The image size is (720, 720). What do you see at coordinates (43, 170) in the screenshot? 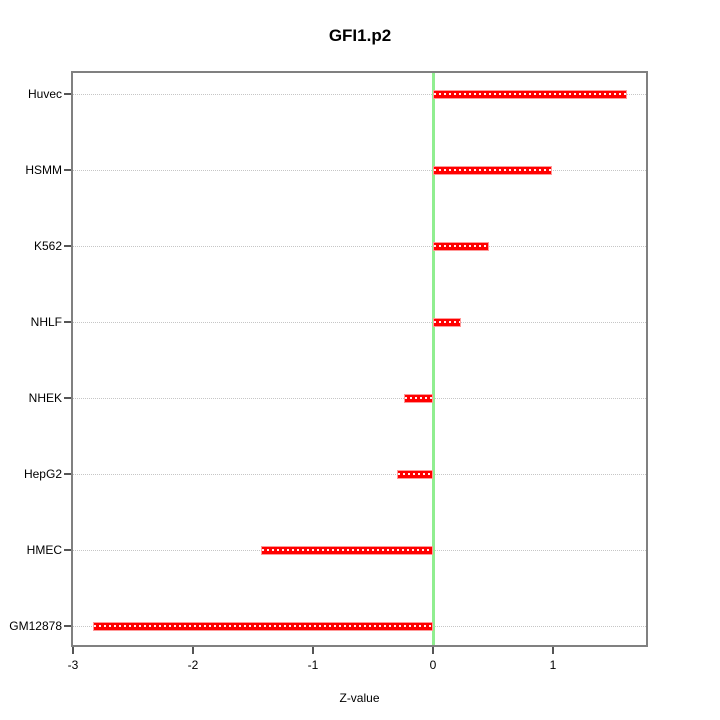
I see `y-axis-label-hsmm: HSMM` at bounding box center [43, 170].